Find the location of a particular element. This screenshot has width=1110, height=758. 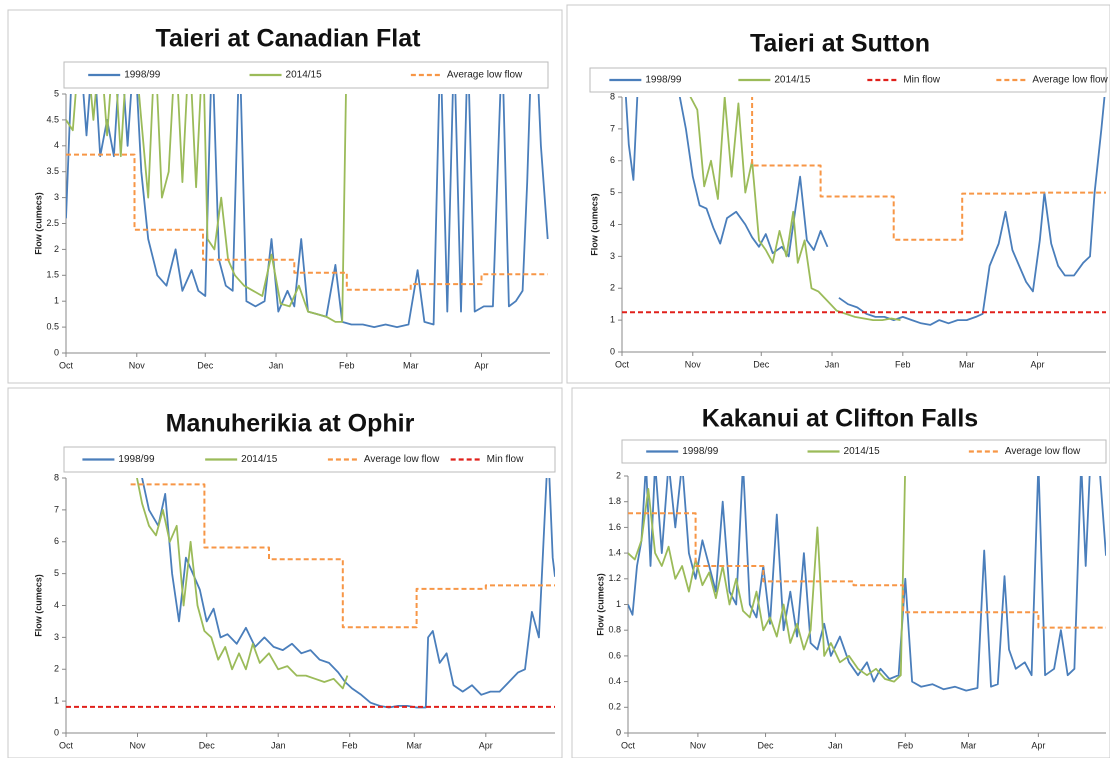

y-tick-label: 0.6 is located at coordinates (614, 655).